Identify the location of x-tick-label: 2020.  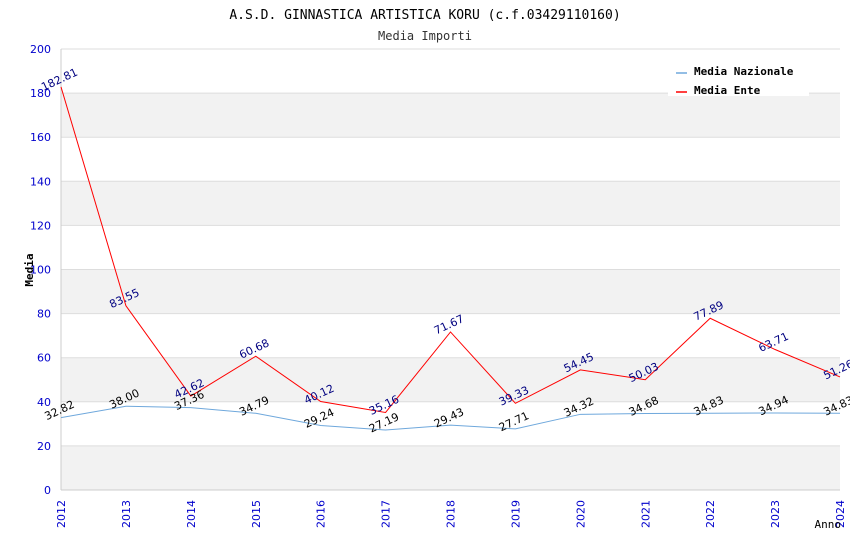
(580, 514).